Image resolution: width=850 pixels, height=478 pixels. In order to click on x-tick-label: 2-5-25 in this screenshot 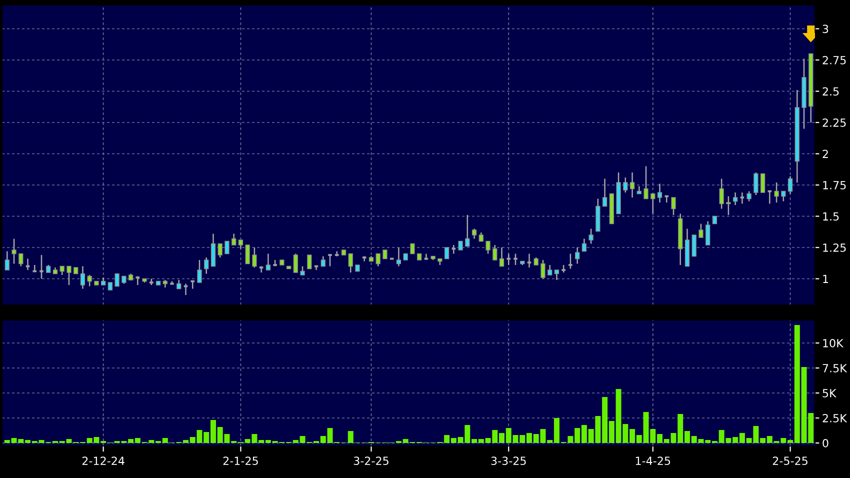, I will do `click(790, 461)`.